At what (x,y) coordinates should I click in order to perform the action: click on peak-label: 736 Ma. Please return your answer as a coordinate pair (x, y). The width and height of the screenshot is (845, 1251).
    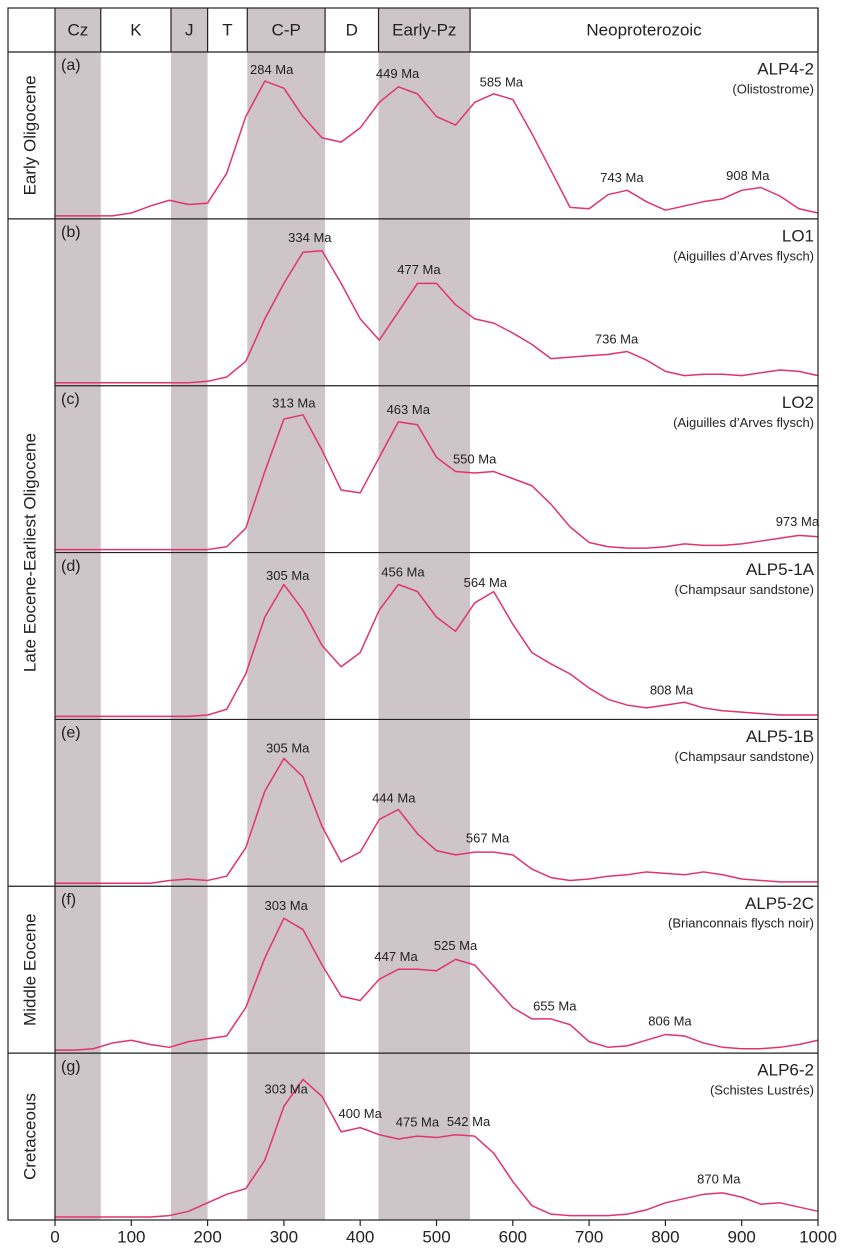
    Looking at the image, I should click on (617, 339).